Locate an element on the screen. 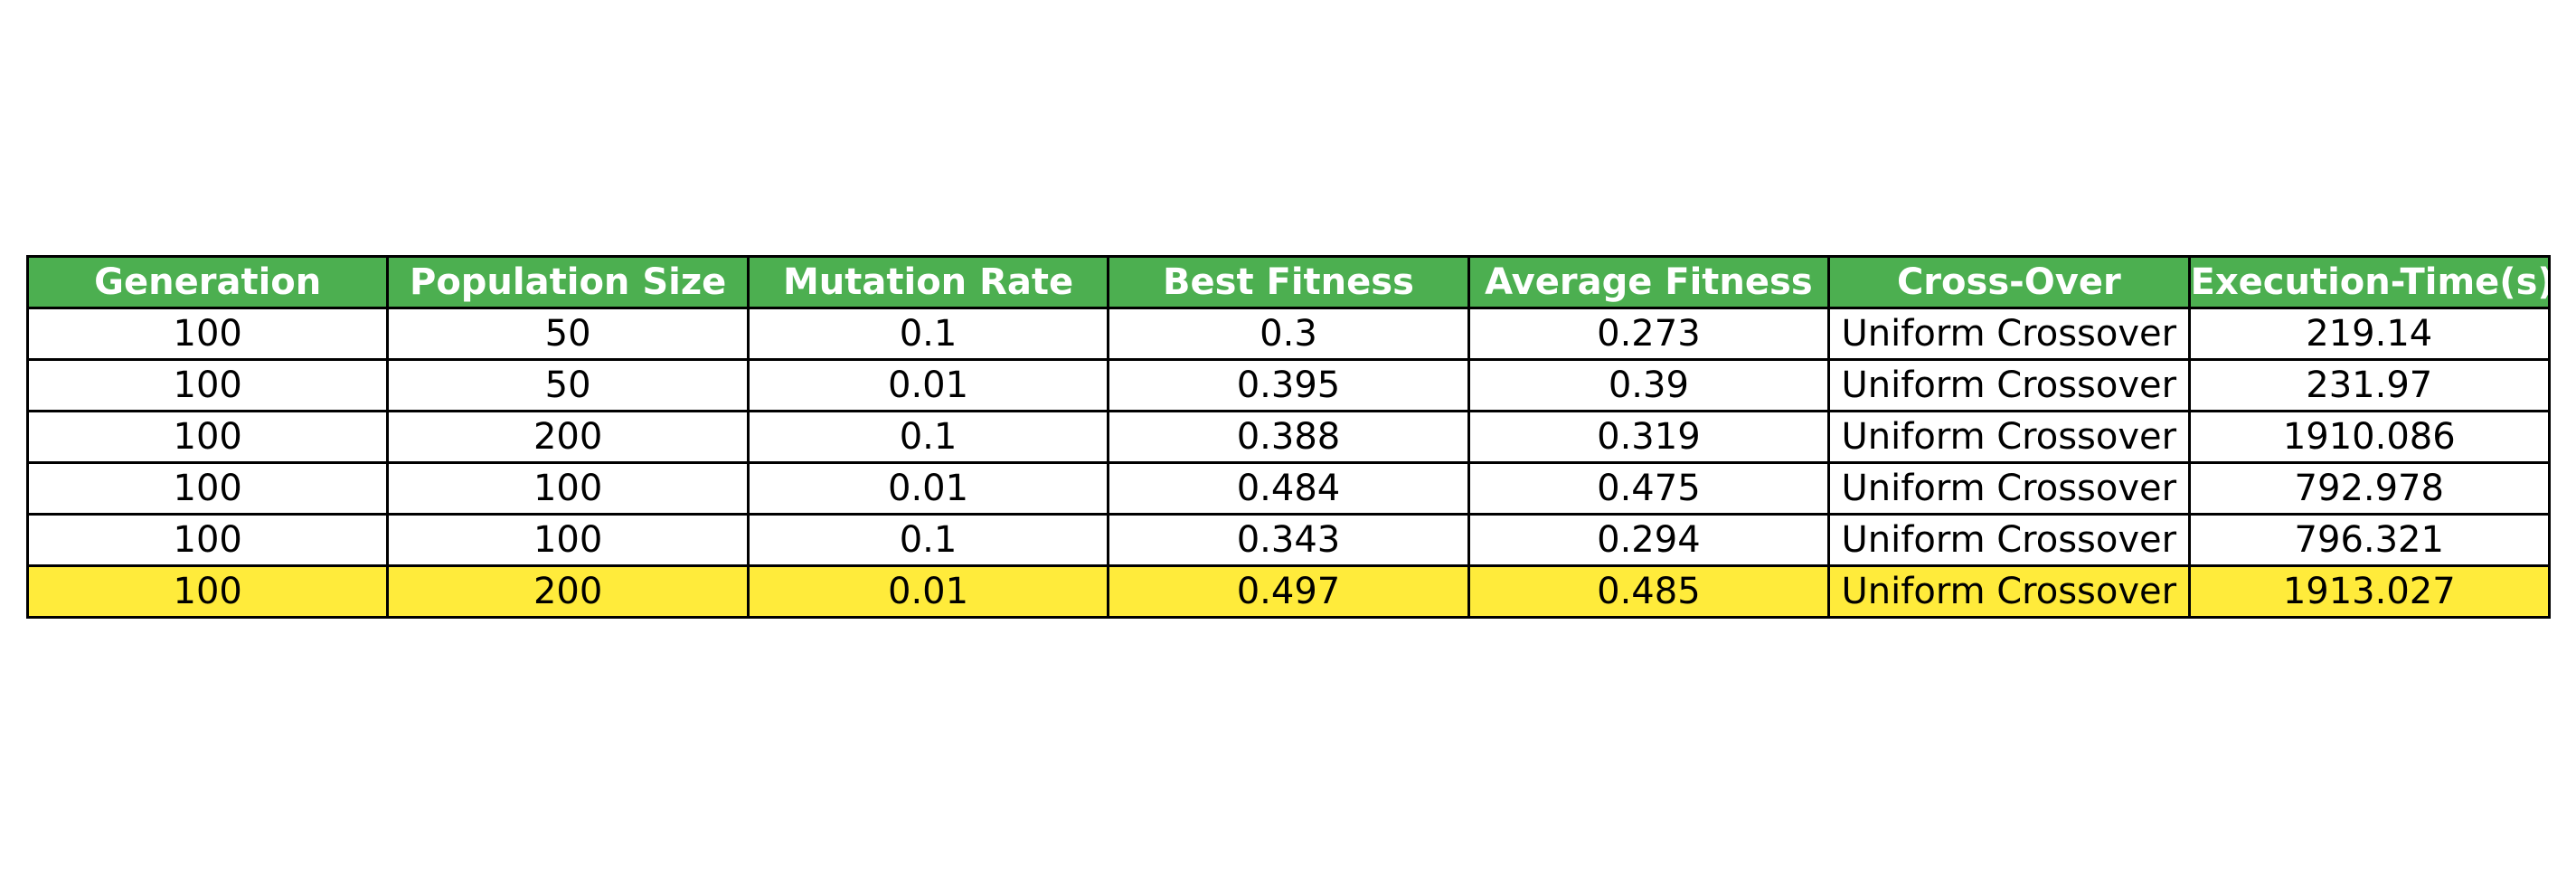  column-header: Population Size is located at coordinates (568, 282).